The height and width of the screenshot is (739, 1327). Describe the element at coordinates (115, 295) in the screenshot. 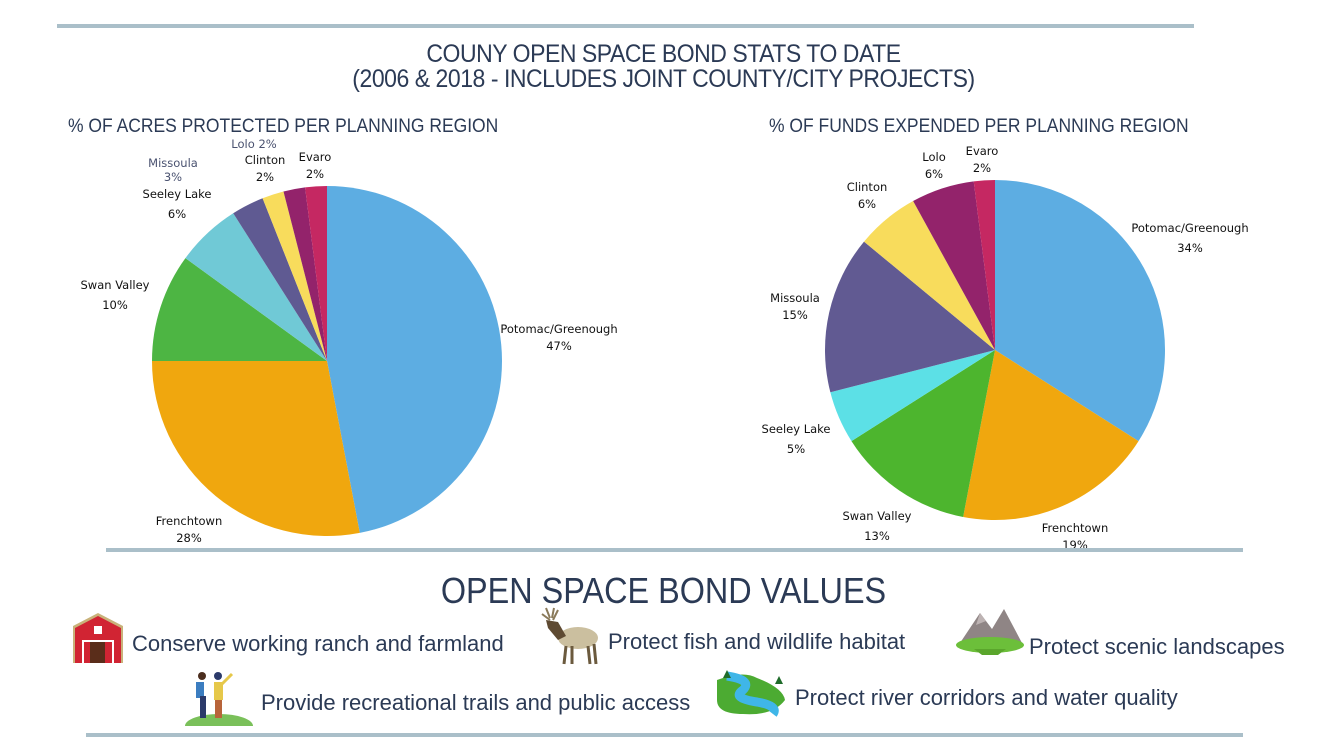

I see `left-label-swan-valley: Swan Valley 10%` at that location.